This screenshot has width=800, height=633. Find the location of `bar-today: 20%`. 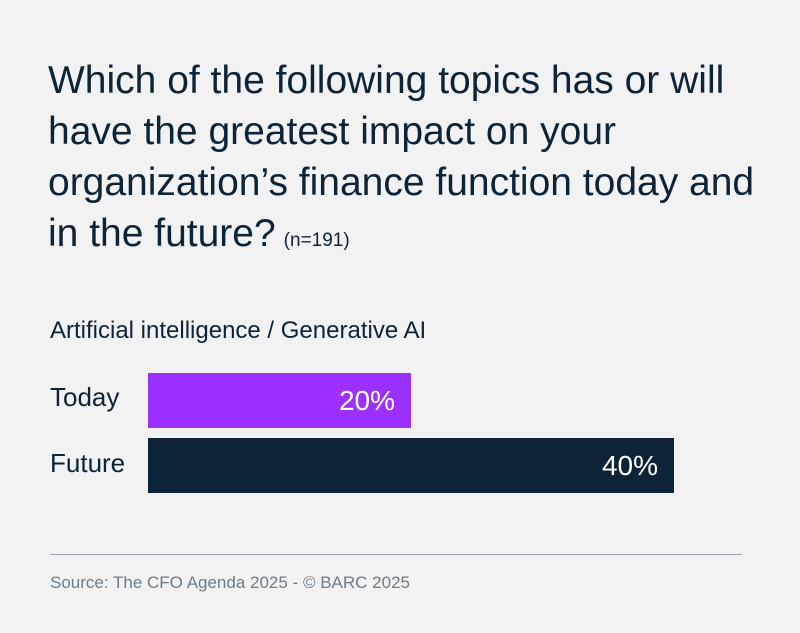

bar-today: 20% is located at coordinates (279, 400).